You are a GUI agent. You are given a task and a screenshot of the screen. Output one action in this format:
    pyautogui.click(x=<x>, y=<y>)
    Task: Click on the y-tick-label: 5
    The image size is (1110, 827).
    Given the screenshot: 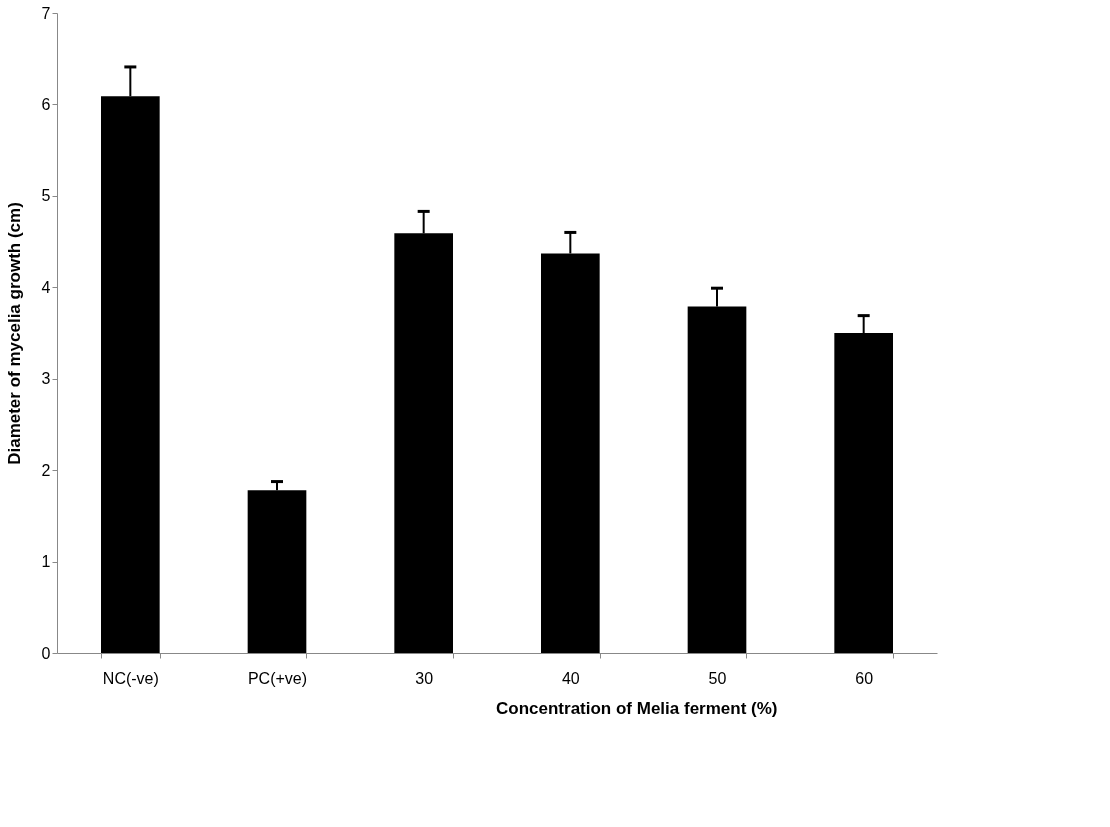 What is the action you would take?
    pyautogui.click(x=46, y=196)
    